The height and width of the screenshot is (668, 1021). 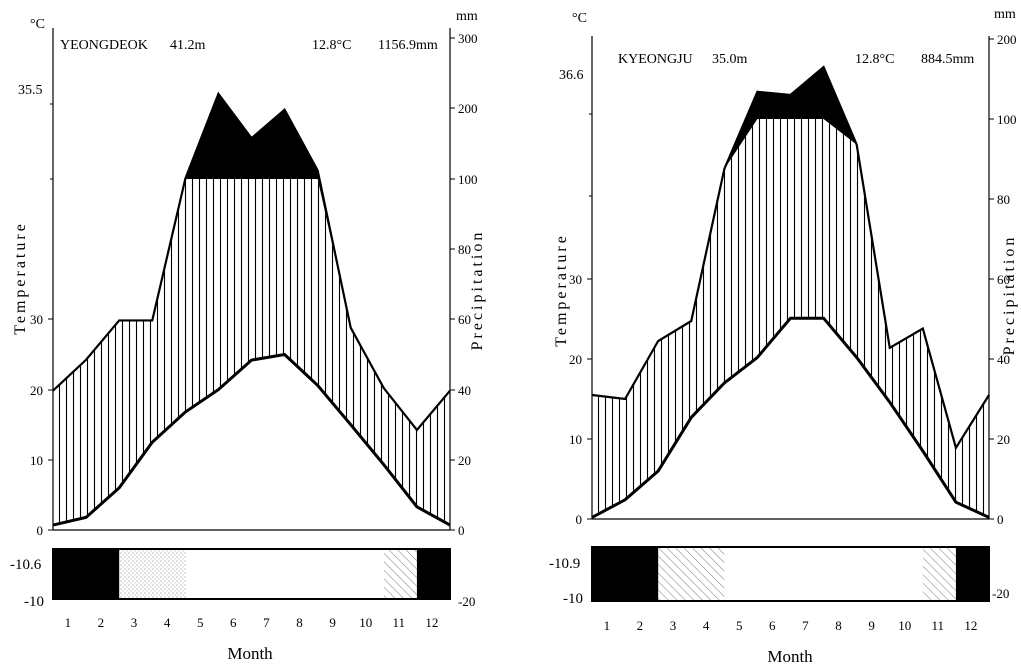 What do you see at coordinates (266, 622) in the screenshot?
I see `month-label: 7` at bounding box center [266, 622].